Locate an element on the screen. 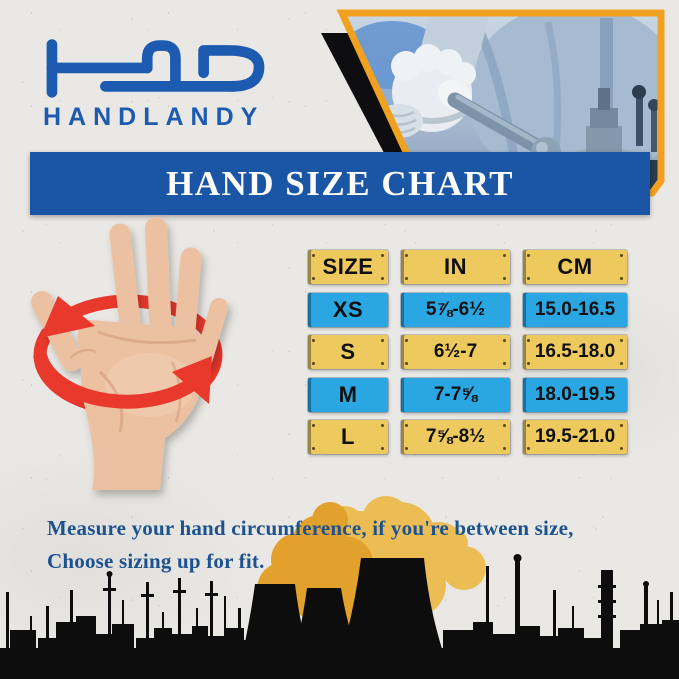 This screenshot has width=679, height=679. table-header-size: SIZE is located at coordinates (348, 267).